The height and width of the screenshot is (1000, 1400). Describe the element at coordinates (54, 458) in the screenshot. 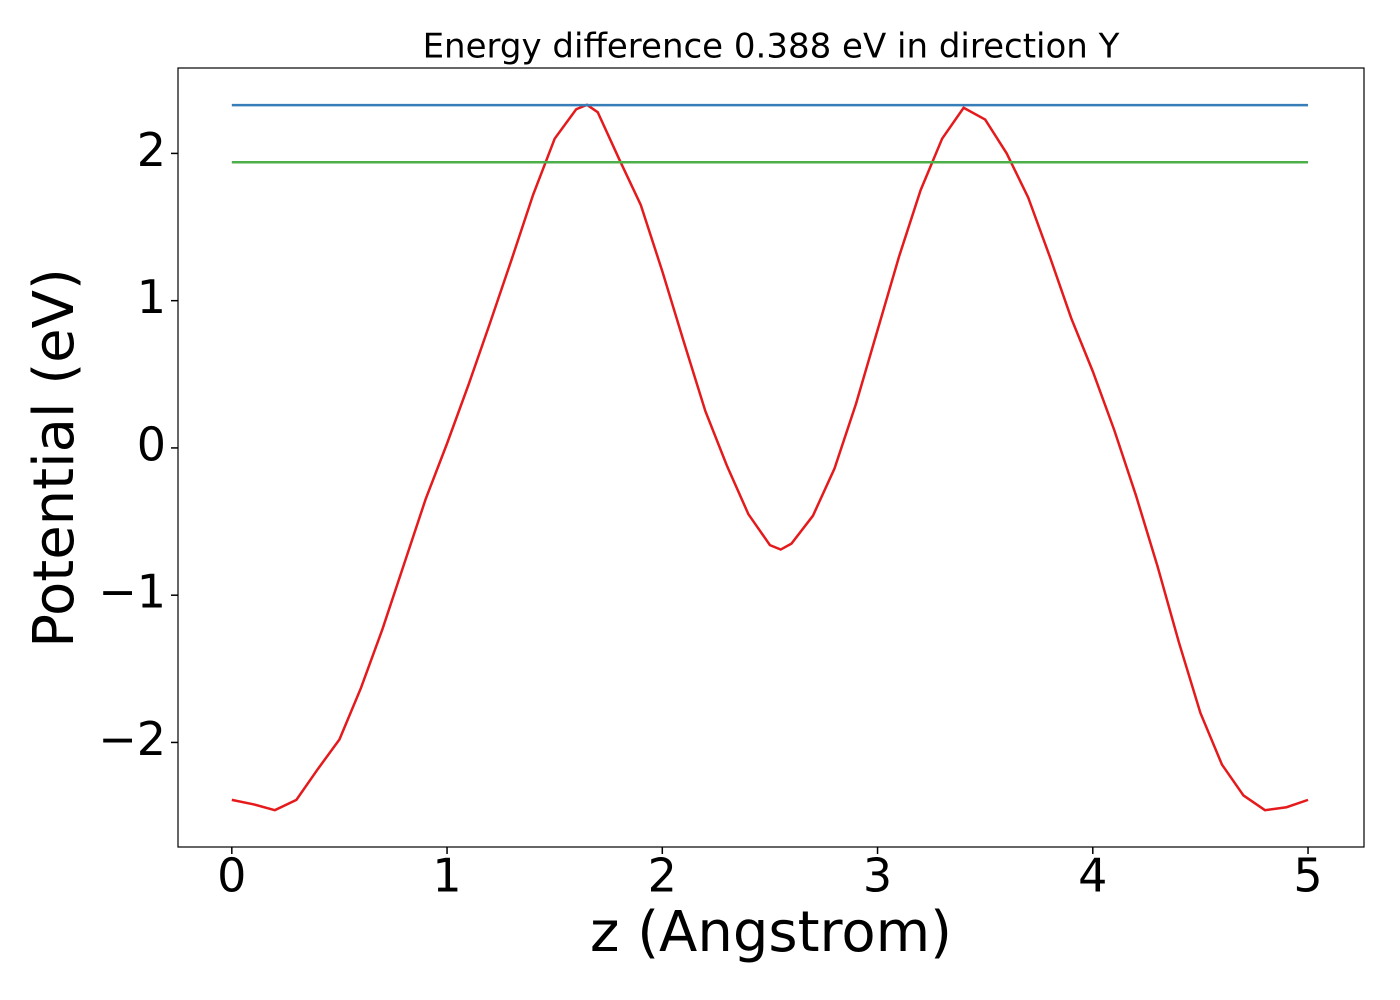

I see `y-axis-label: Potential (eV)` at that location.